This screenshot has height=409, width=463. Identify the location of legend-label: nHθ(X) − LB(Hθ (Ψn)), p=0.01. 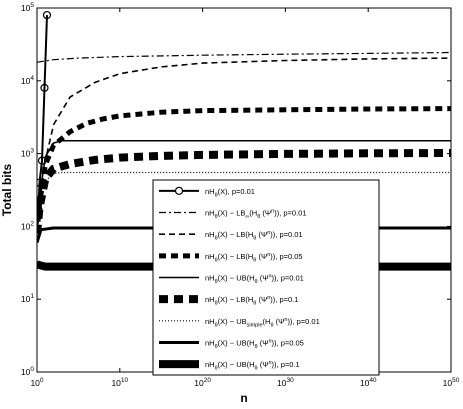
(254, 236).